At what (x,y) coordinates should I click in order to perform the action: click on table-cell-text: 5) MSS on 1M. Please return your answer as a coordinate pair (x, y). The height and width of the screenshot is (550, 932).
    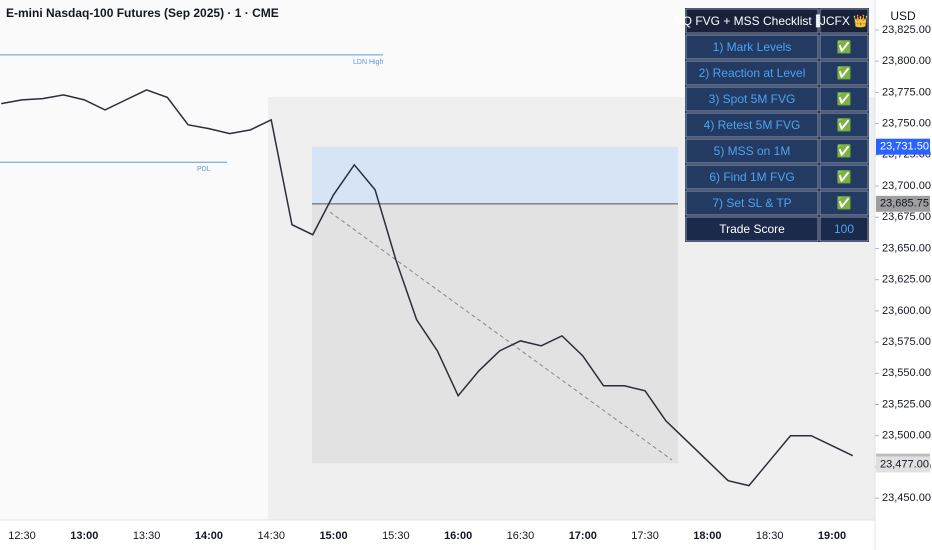
    Looking at the image, I should click on (752, 151).